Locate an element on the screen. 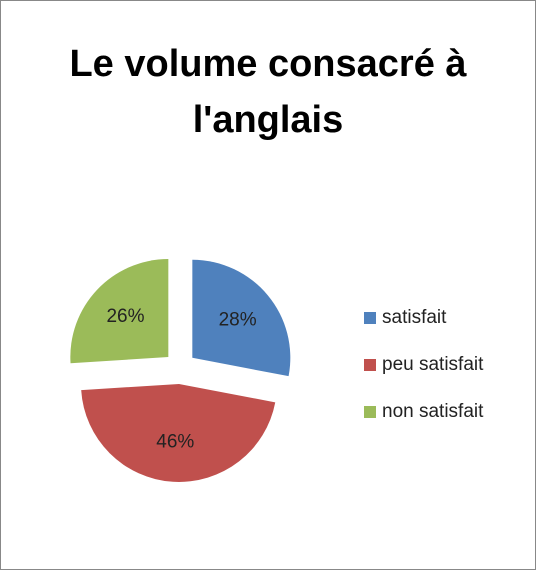 Image resolution: width=536 pixels, height=570 pixels. data-label: 26% is located at coordinates (125, 316).